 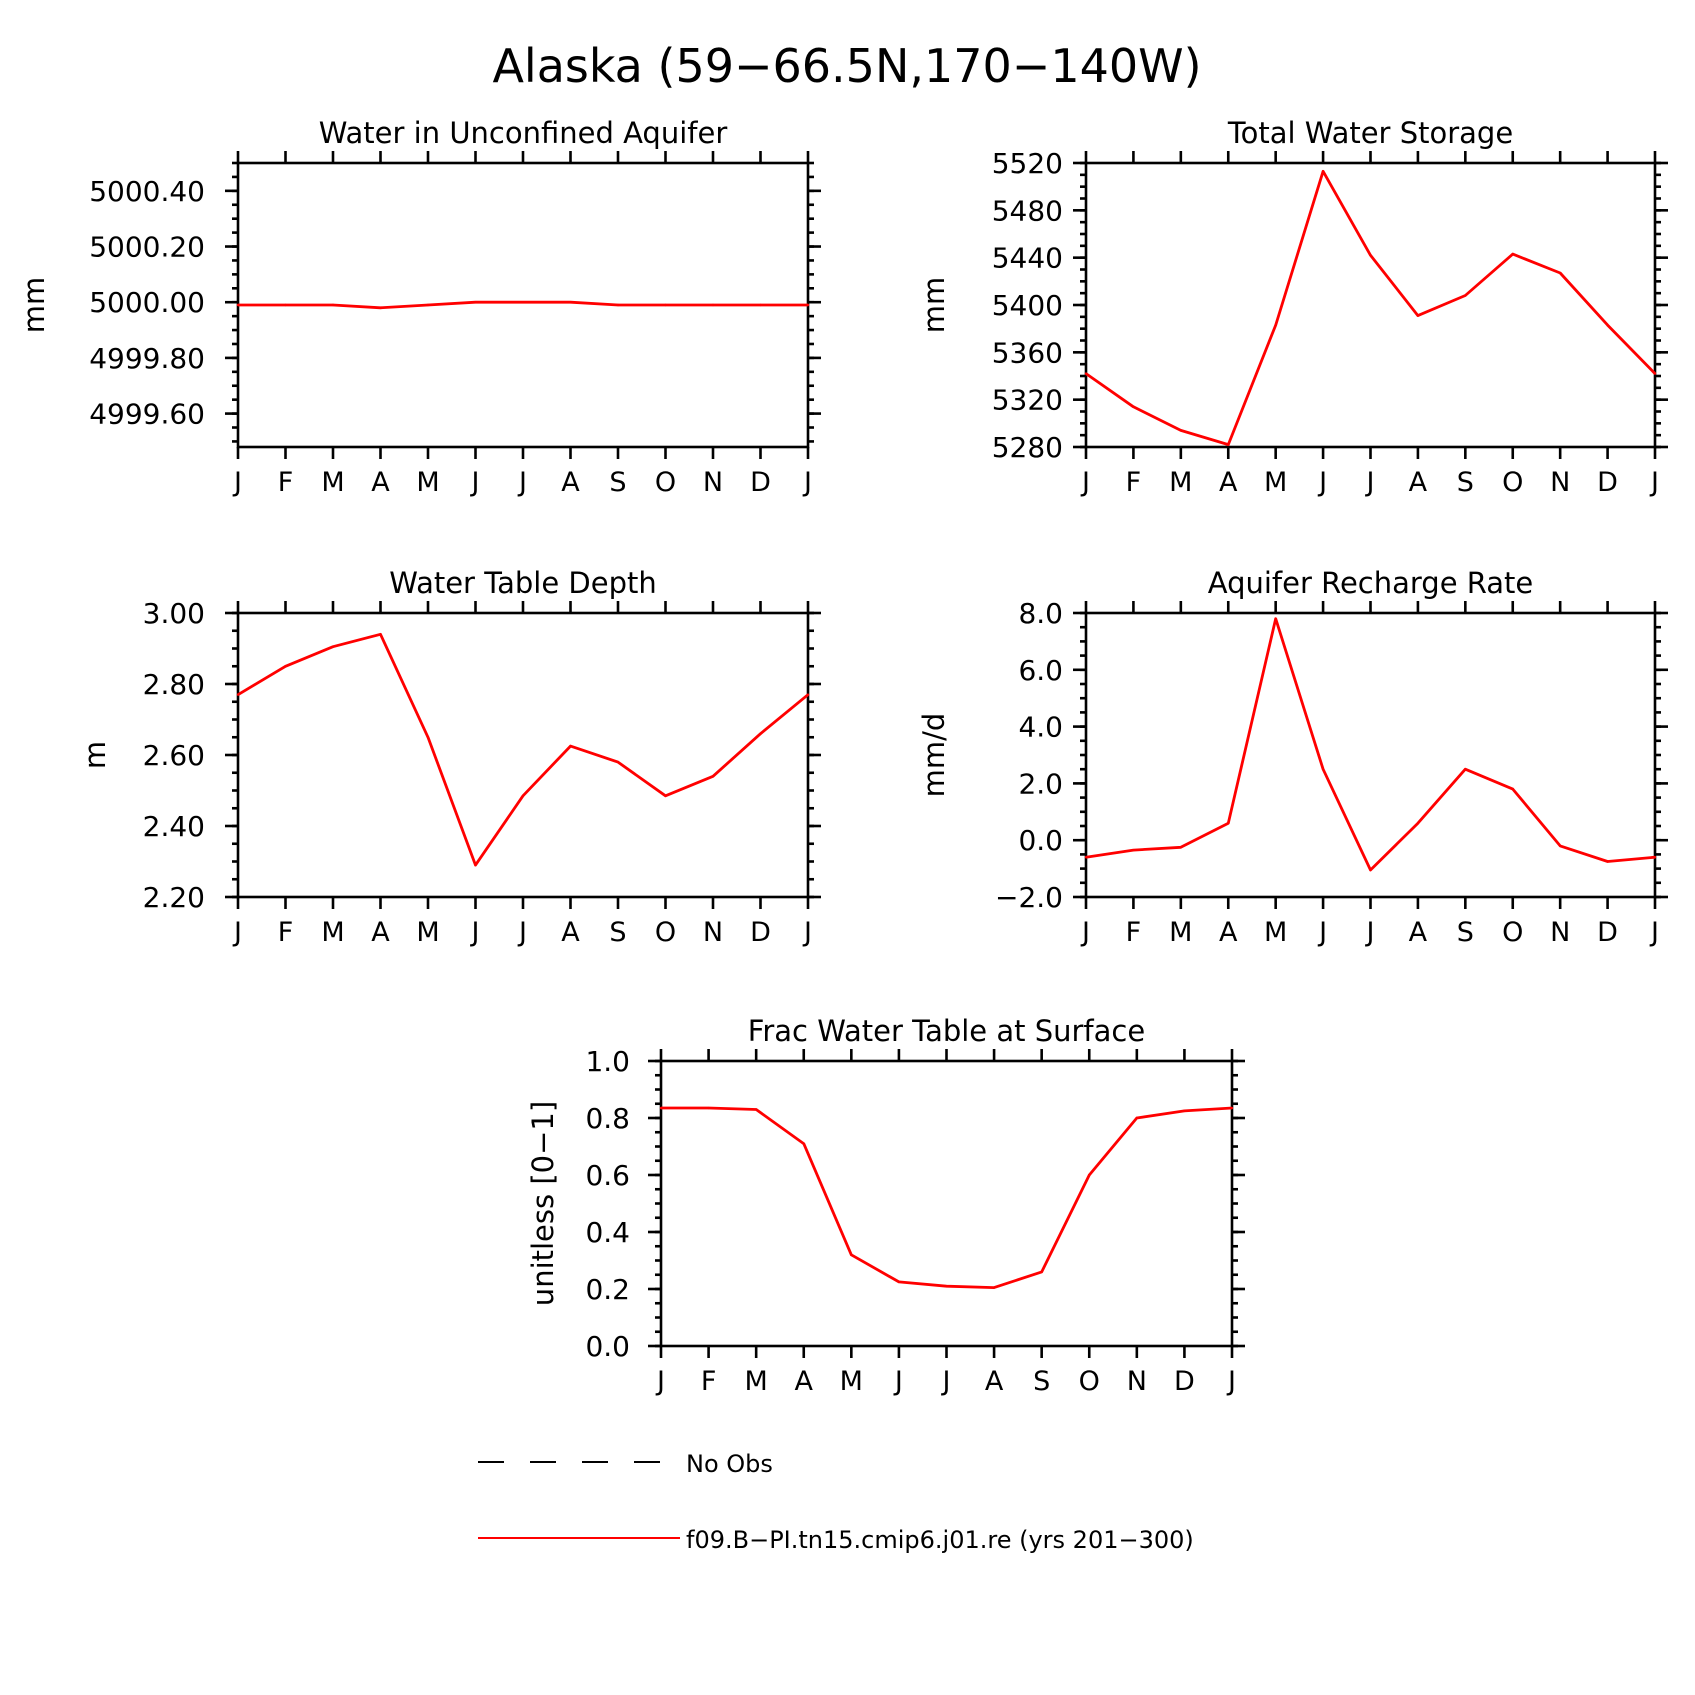 I want to click on x-tick-label-wtd: D, so click(x=760, y=932).